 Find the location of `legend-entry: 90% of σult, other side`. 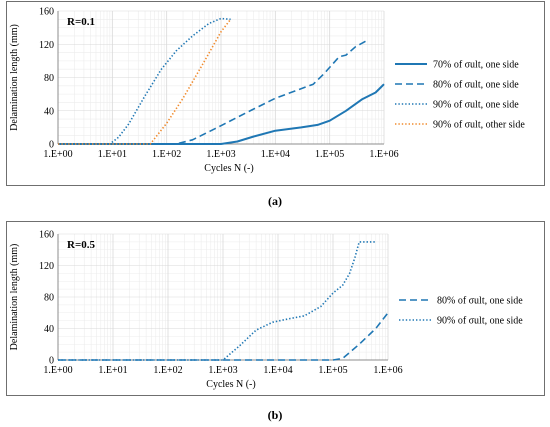

legend-entry: 90% of σult, other side is located at coordinates (479, 125).